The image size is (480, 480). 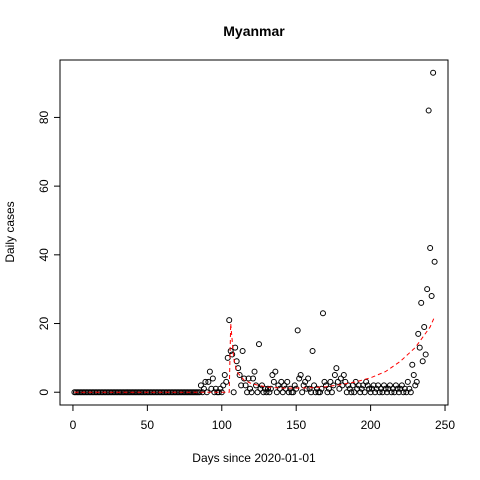 I want to click on x-tick-label: 0, so click(x=73, y=425).